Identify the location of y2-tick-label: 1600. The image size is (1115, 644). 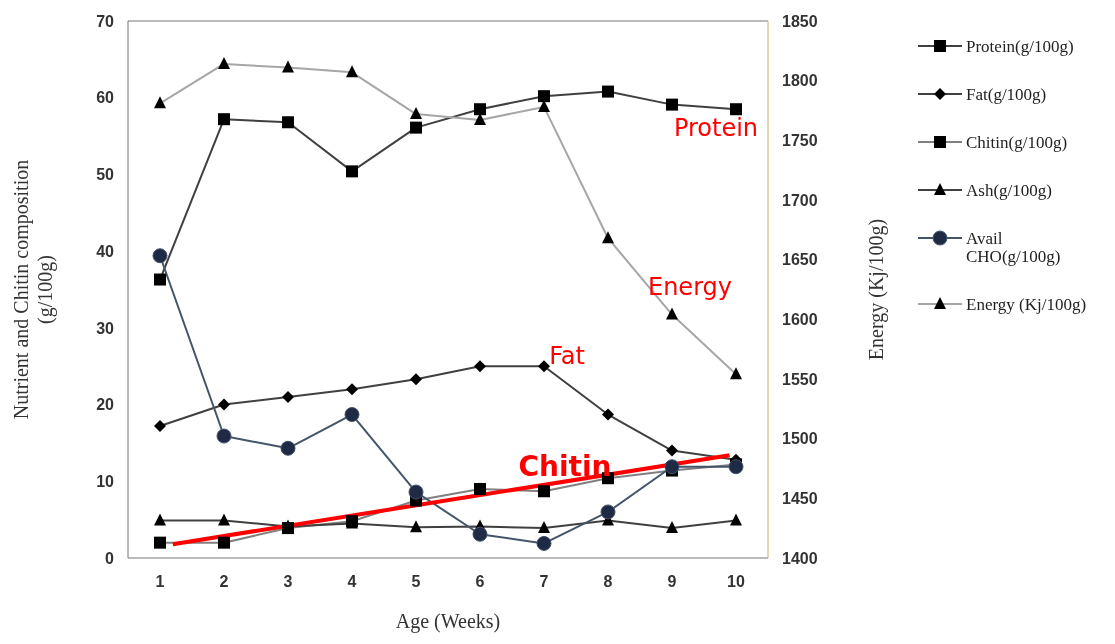
(800, 320).